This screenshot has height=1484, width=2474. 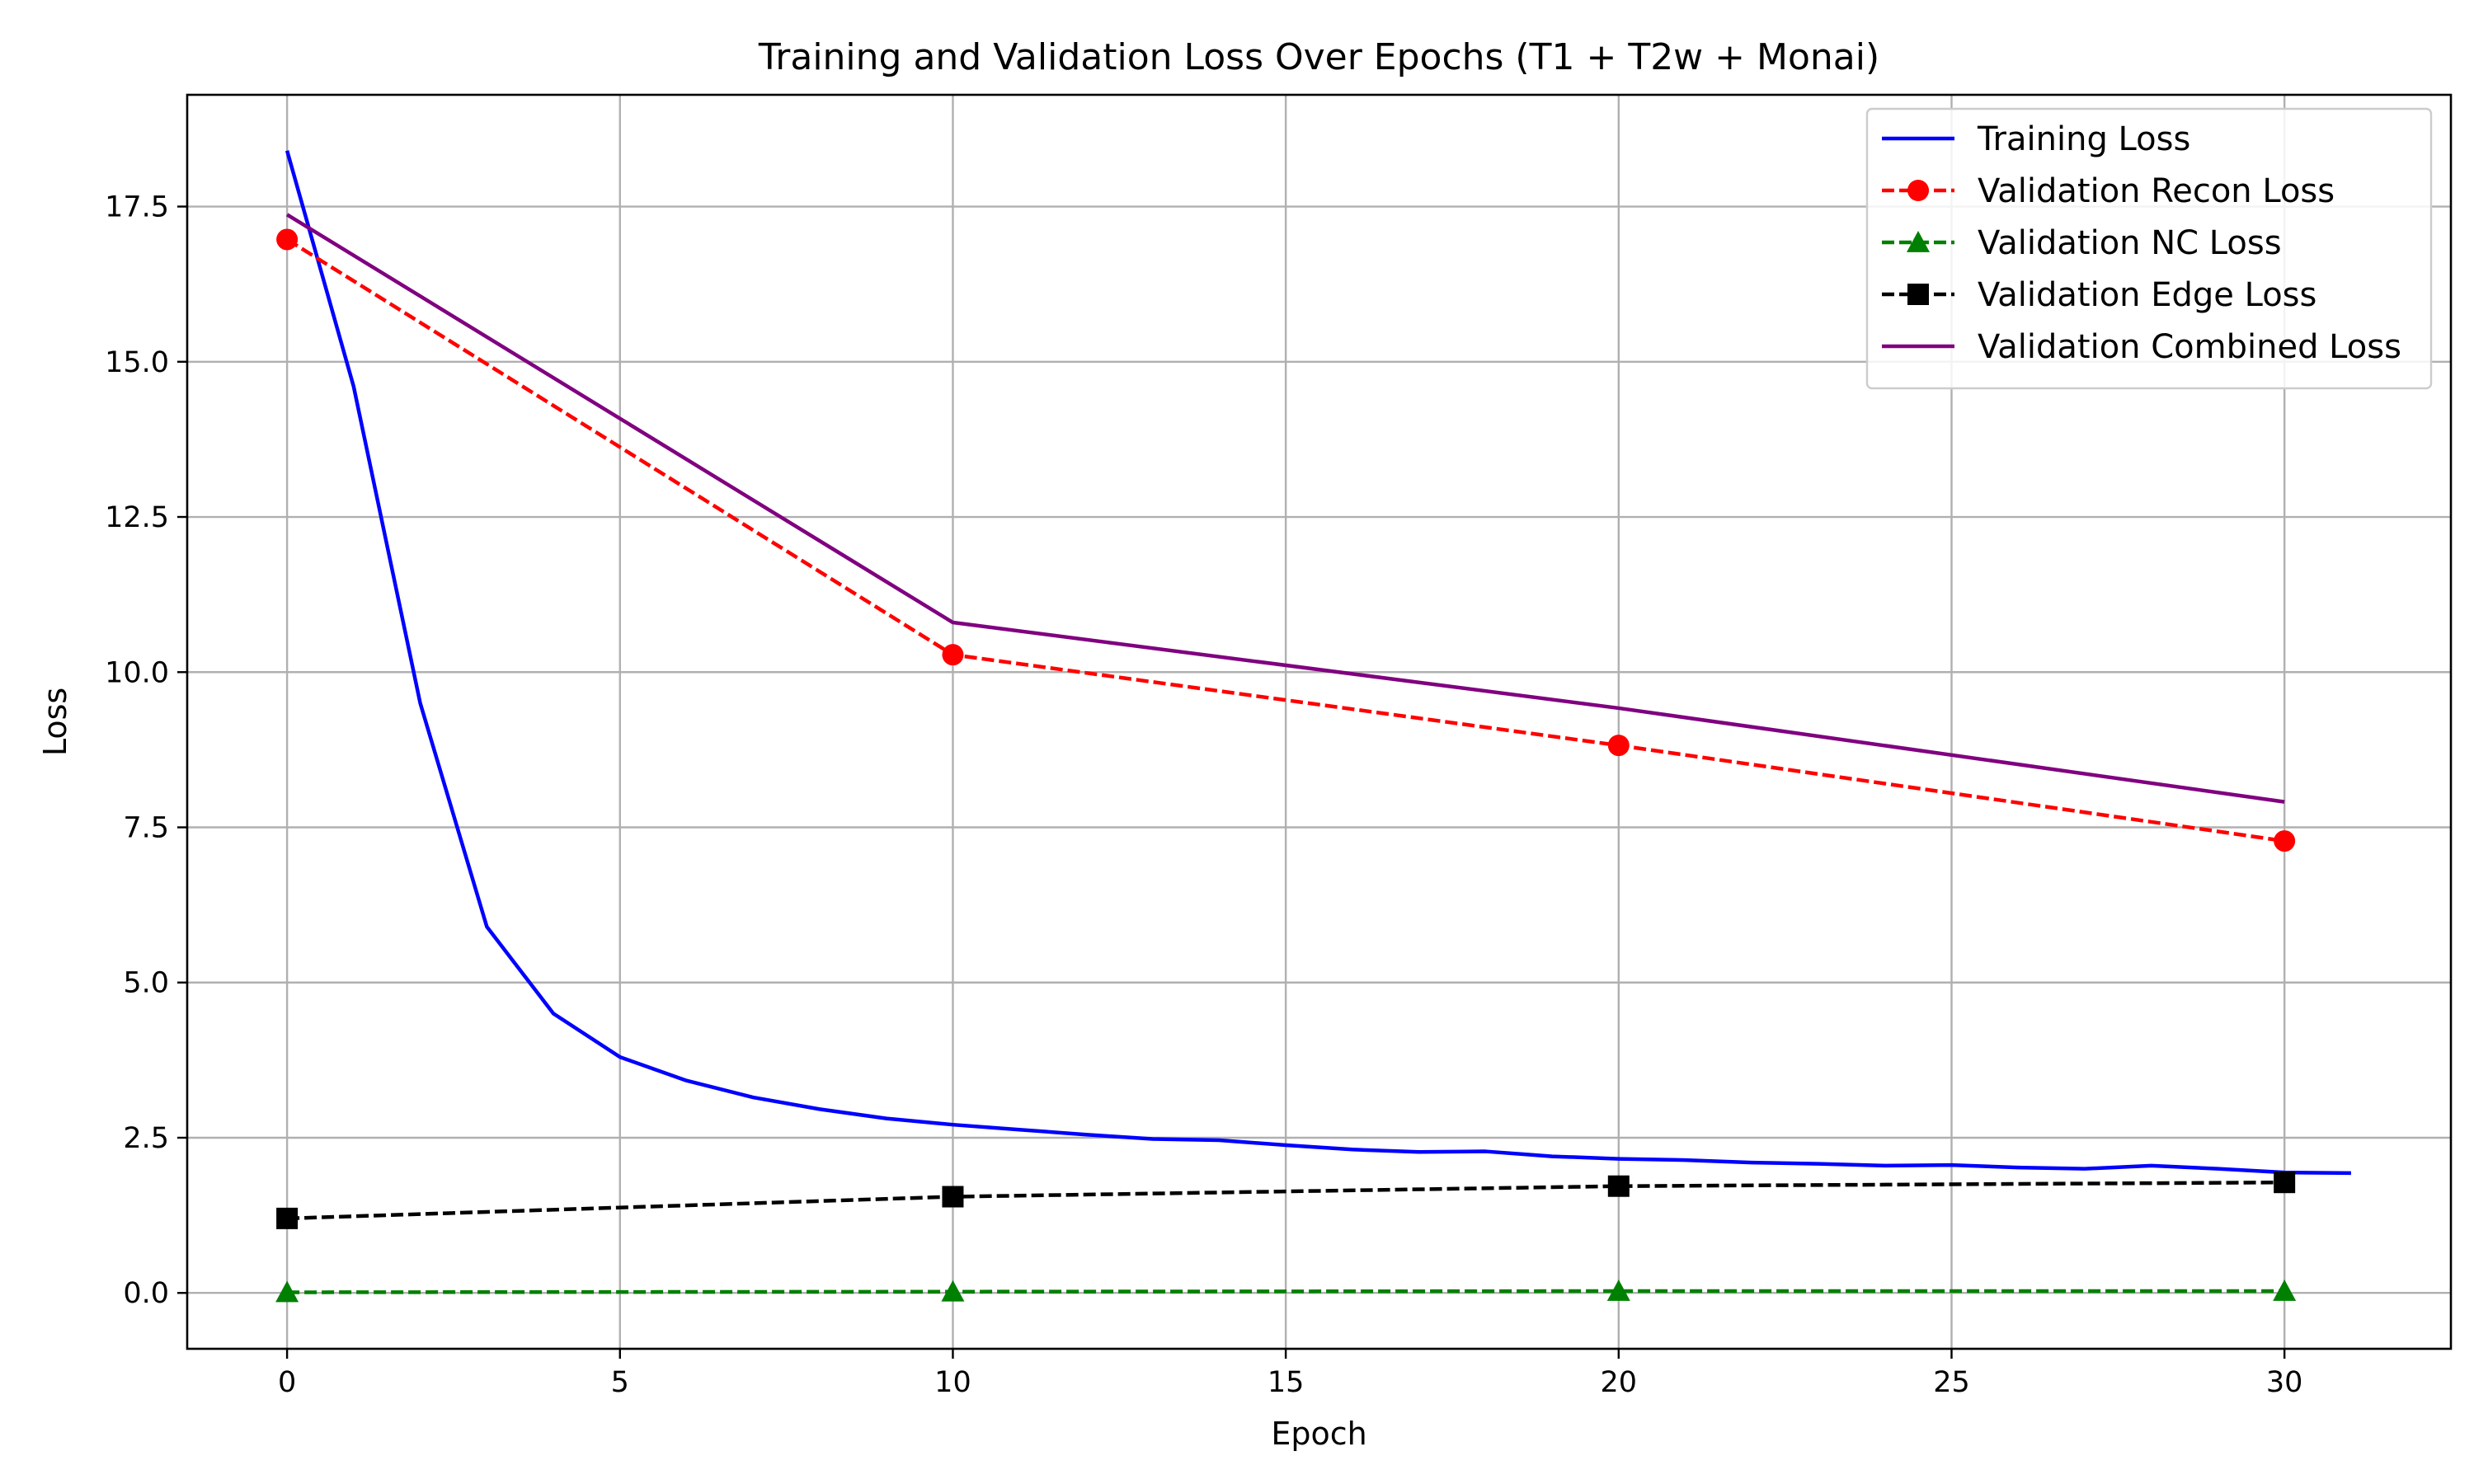 I want to click on legend-box, so click(x=2149, y=249).